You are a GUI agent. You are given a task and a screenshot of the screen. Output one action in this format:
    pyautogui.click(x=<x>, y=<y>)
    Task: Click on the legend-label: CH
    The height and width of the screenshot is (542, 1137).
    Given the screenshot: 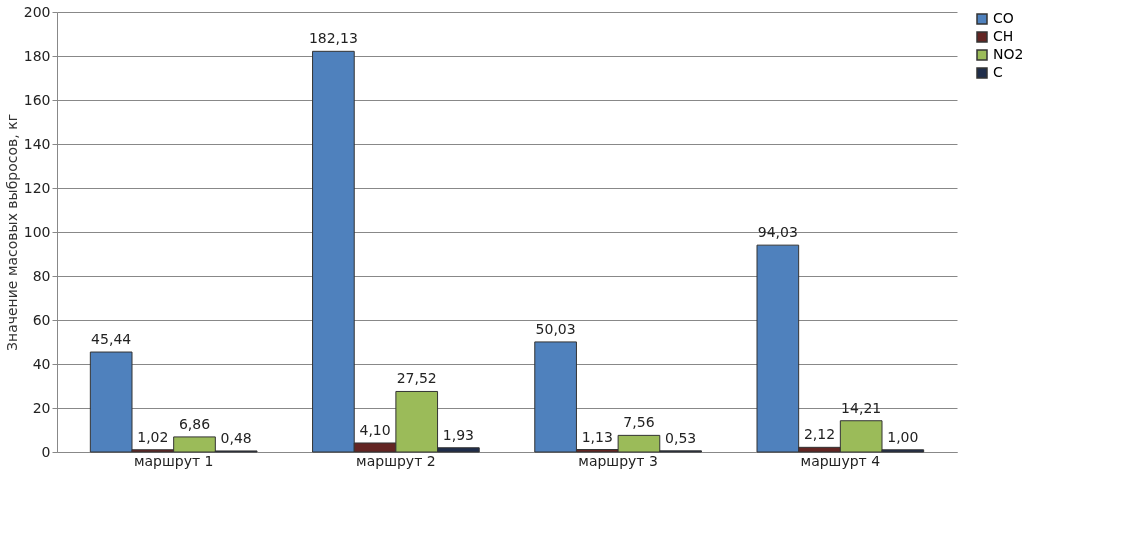 What is the action you would take?
    pyautogui.click(x=1003, y=36)
    